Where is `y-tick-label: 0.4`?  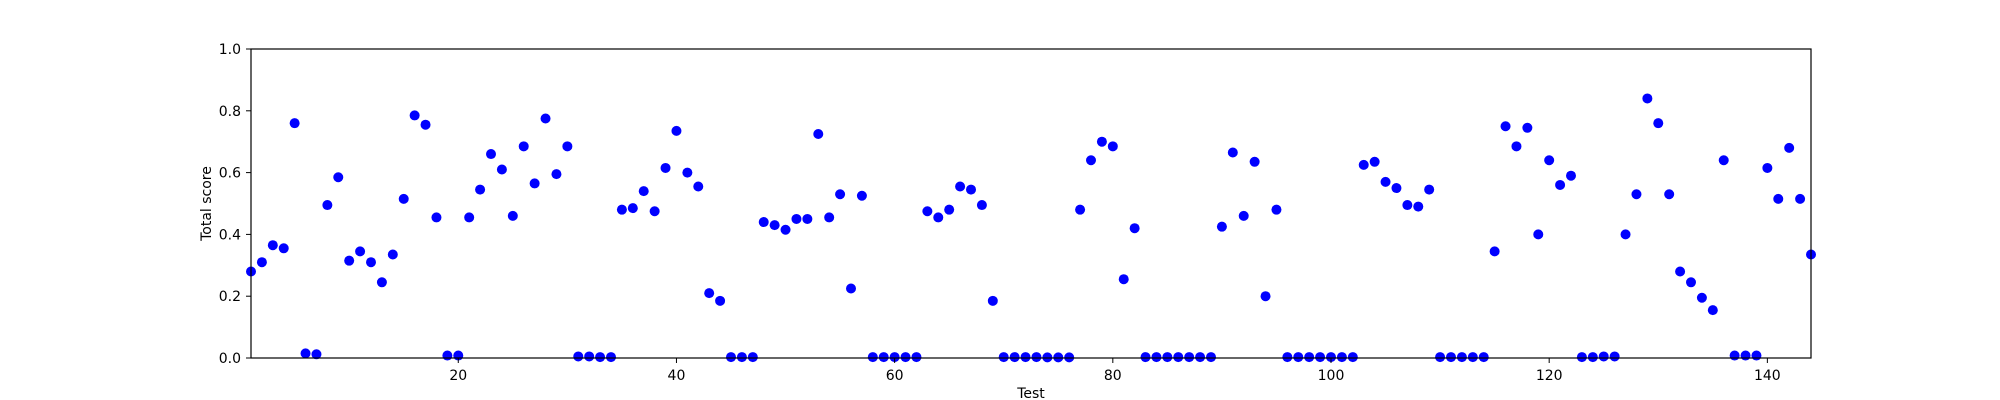
y-tick-label: 0.4 is located at coordinates (230, 235).